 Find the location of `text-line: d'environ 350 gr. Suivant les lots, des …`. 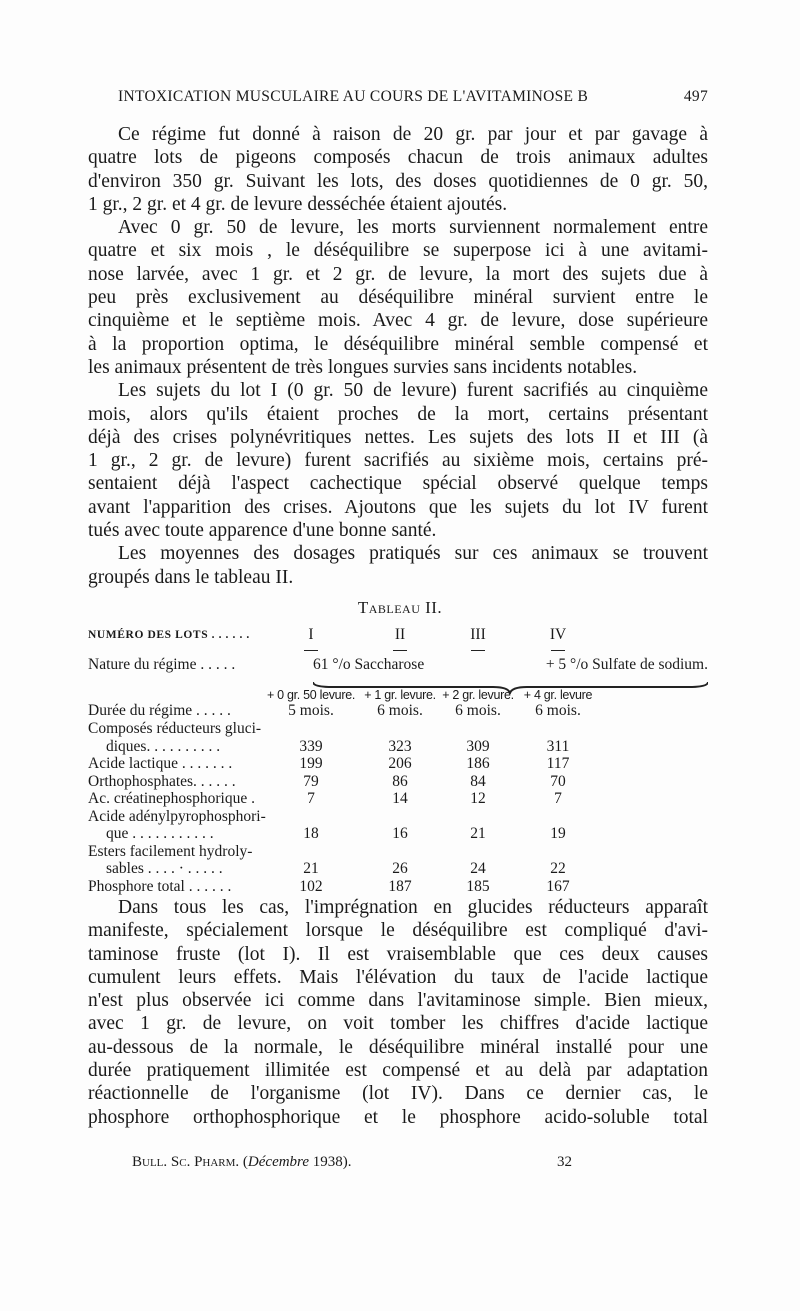

text-line: d'environ 350 gr. Suivant les lots, des … is located at coordinates (398, 181).